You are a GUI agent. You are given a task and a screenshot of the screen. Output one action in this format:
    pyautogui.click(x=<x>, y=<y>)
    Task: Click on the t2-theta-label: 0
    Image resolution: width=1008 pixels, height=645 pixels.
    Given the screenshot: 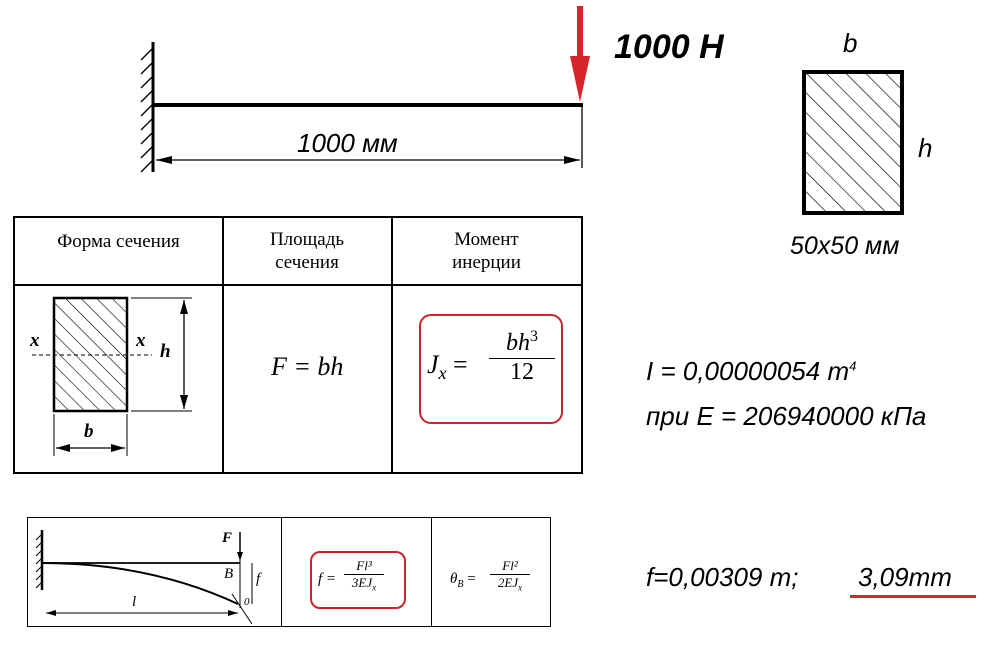 What is the action you would take?
    pyautogui.click(x=247, y=602)
    